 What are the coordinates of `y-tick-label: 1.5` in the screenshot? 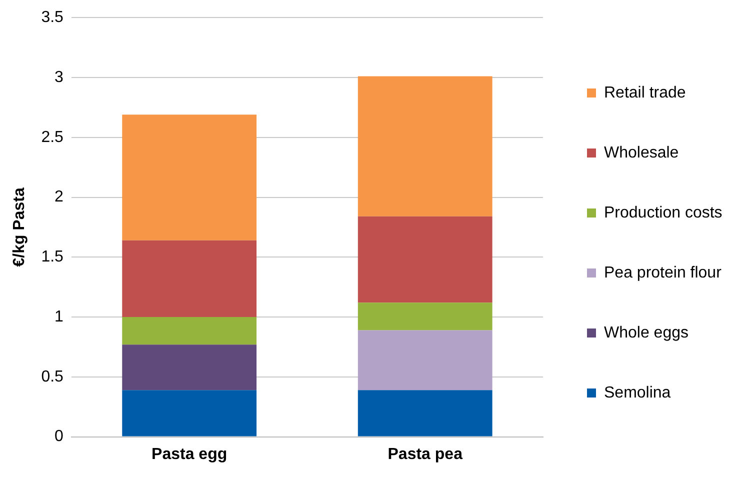 It's located at (52, 257).